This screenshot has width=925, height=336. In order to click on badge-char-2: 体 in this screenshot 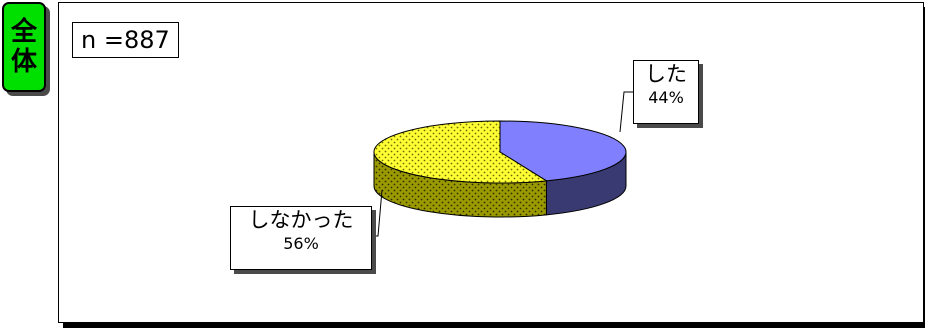, I will do `click(23, 62)`.